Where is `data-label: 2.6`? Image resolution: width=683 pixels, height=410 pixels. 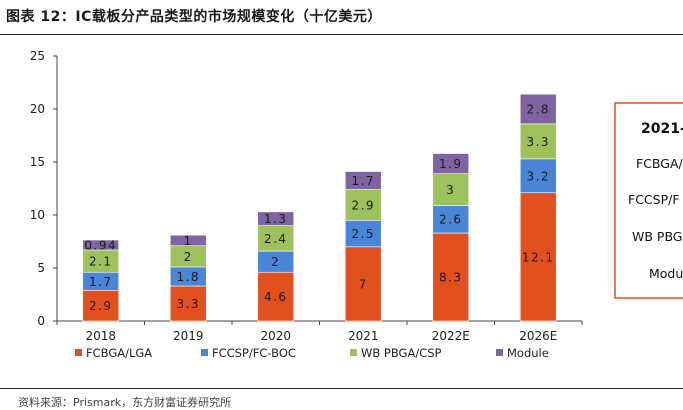 data-label: 2.6 is located at coordinates (451, 220).